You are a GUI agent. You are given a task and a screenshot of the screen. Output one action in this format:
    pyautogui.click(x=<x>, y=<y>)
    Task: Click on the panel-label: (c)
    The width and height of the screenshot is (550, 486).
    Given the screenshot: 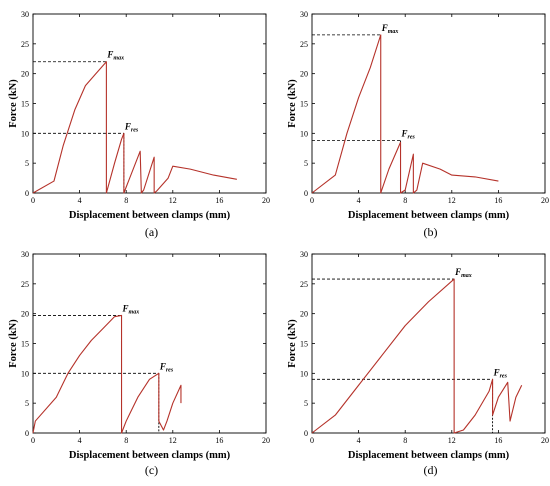 What is the action you would take?
    pyautogui.click(x=151, y=470)
    